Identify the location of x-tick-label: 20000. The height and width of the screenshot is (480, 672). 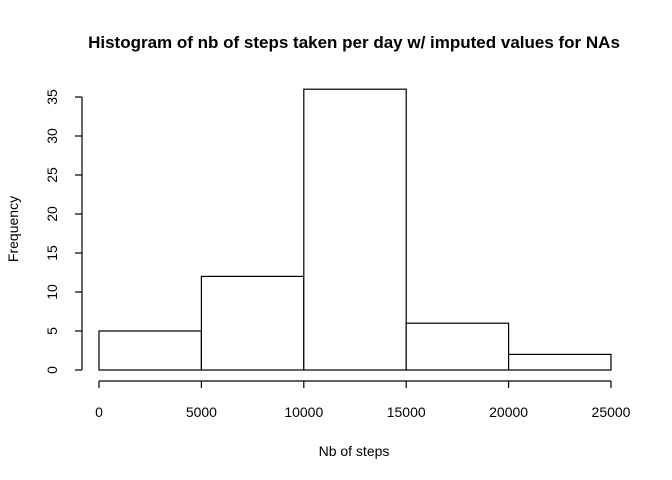
(508, 412).